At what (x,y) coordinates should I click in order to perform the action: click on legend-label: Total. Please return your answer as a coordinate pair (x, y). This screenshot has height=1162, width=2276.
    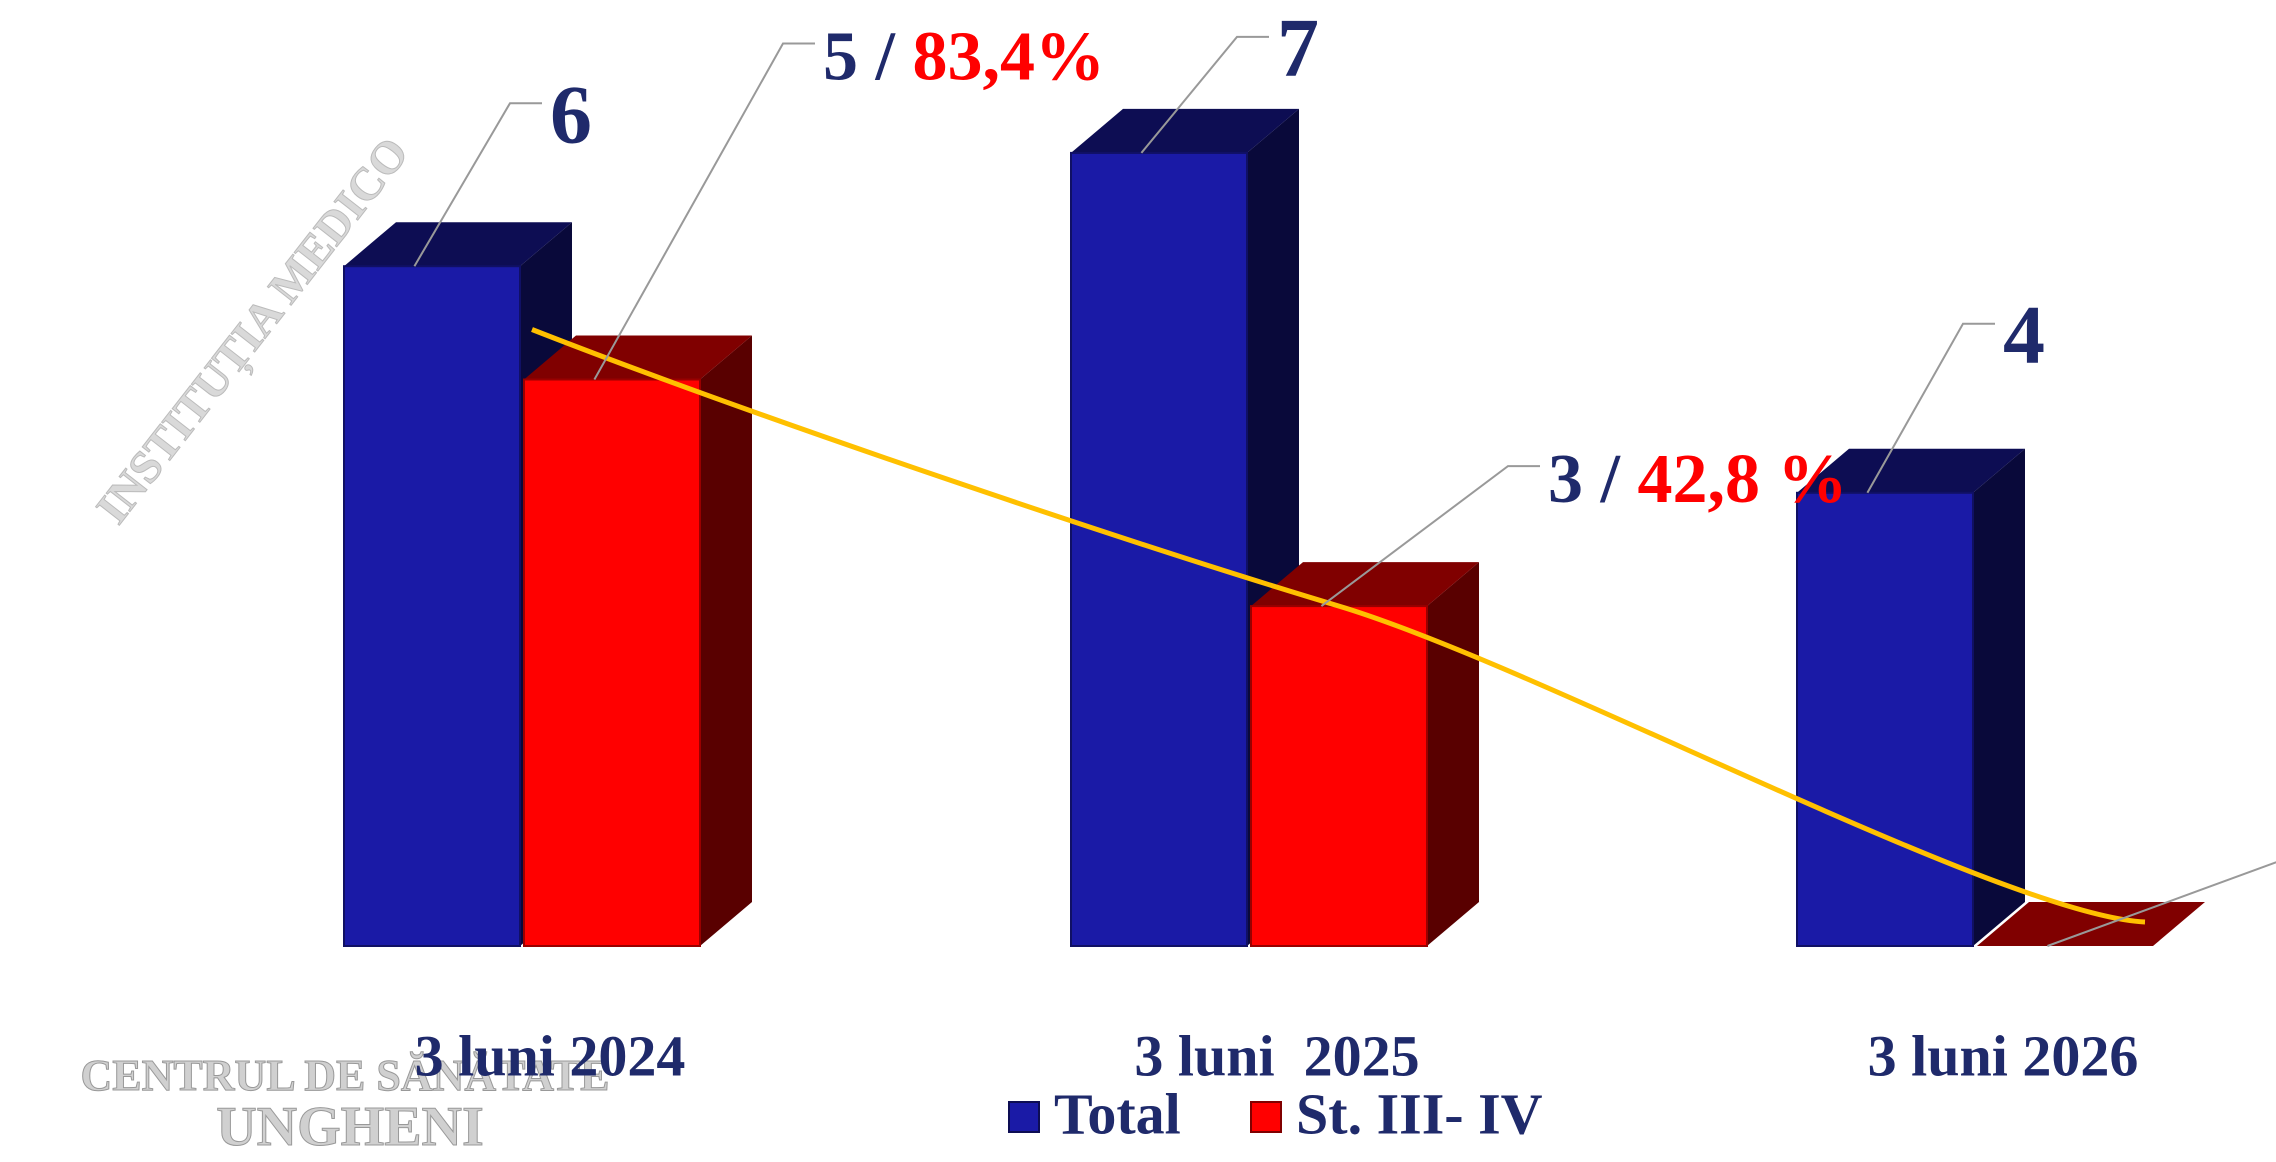
    Looking at the image, I should click on (1117, 1113).